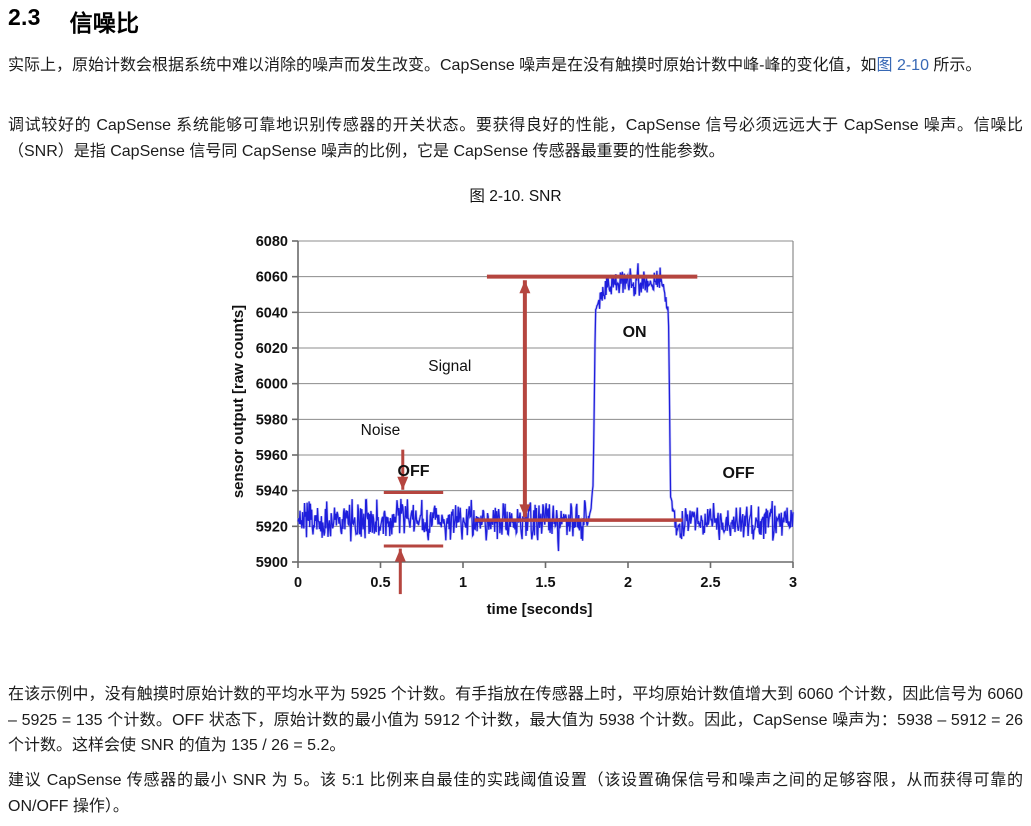  What do you see at coordinates (628, 583) in the screenshot?
I see `x-tick-label: 2` at bounding box center [628, 583].